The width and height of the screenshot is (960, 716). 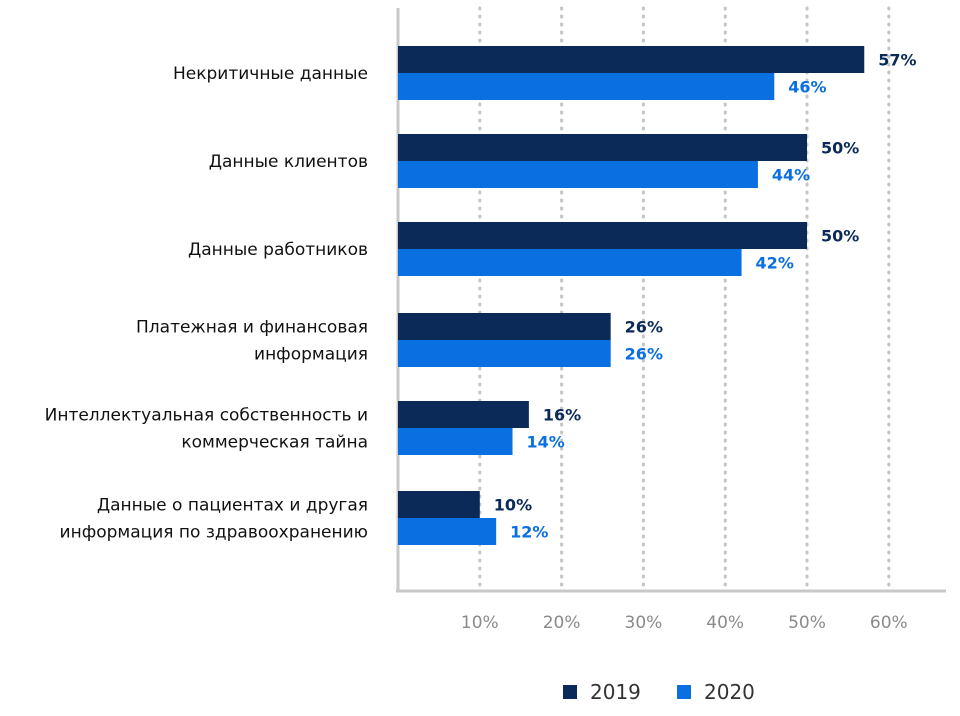 What do you see at coordinates (288, 162) in the screenshot?
I see `category-label-1-0: Данные клиентов` at bounding box center [288, 162].